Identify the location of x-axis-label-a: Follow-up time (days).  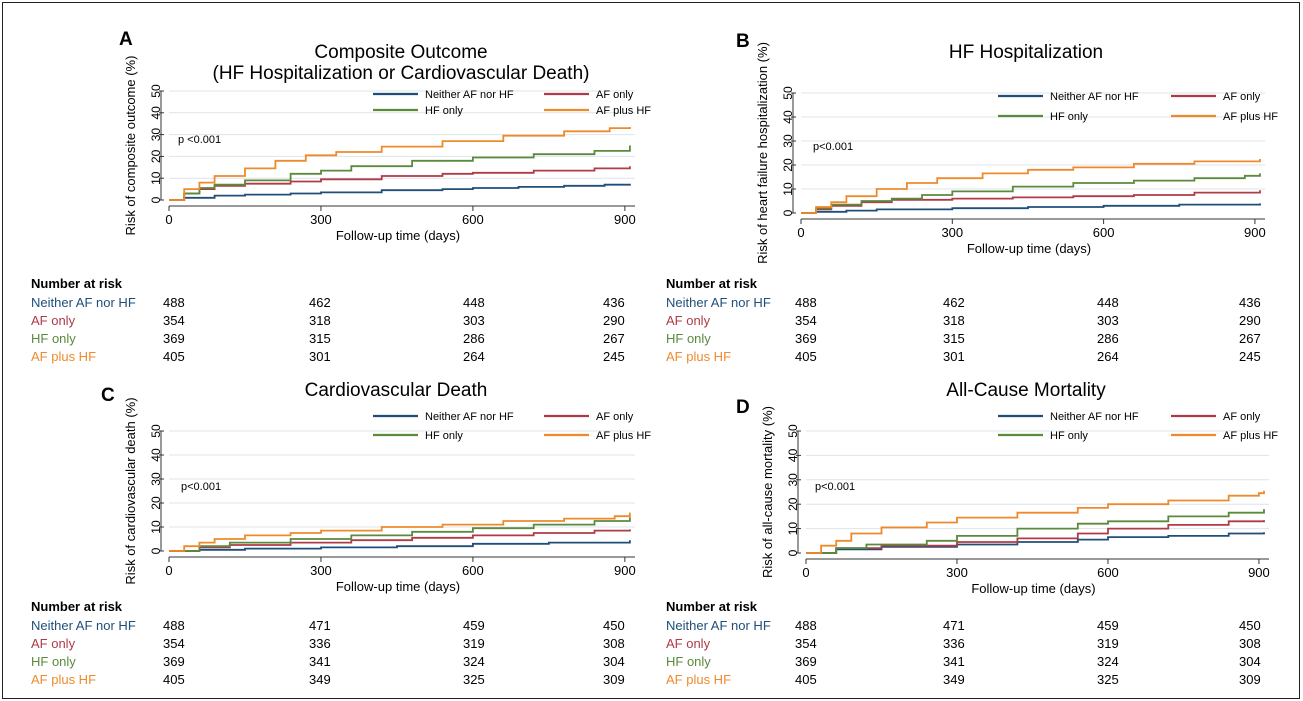
(398, 235).